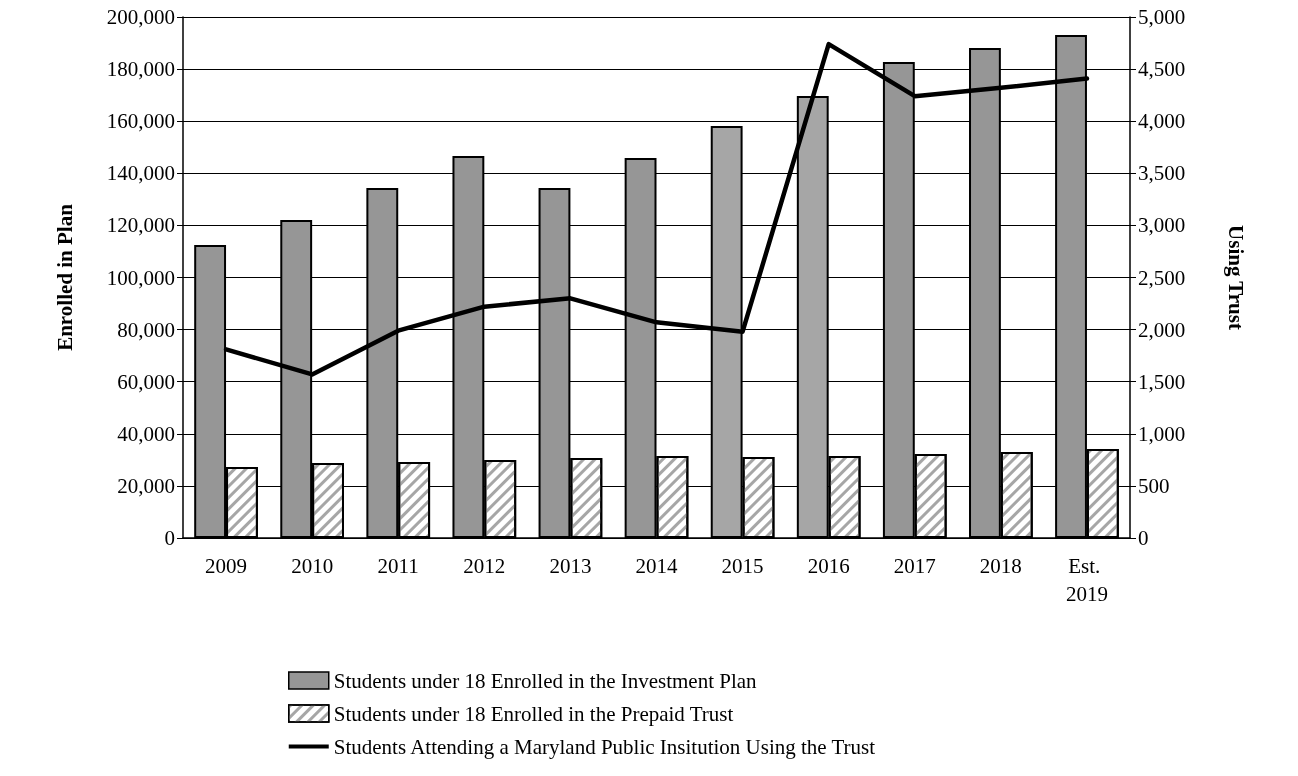  I want to click on y2-tick-label: 500, so click(1154, 485).